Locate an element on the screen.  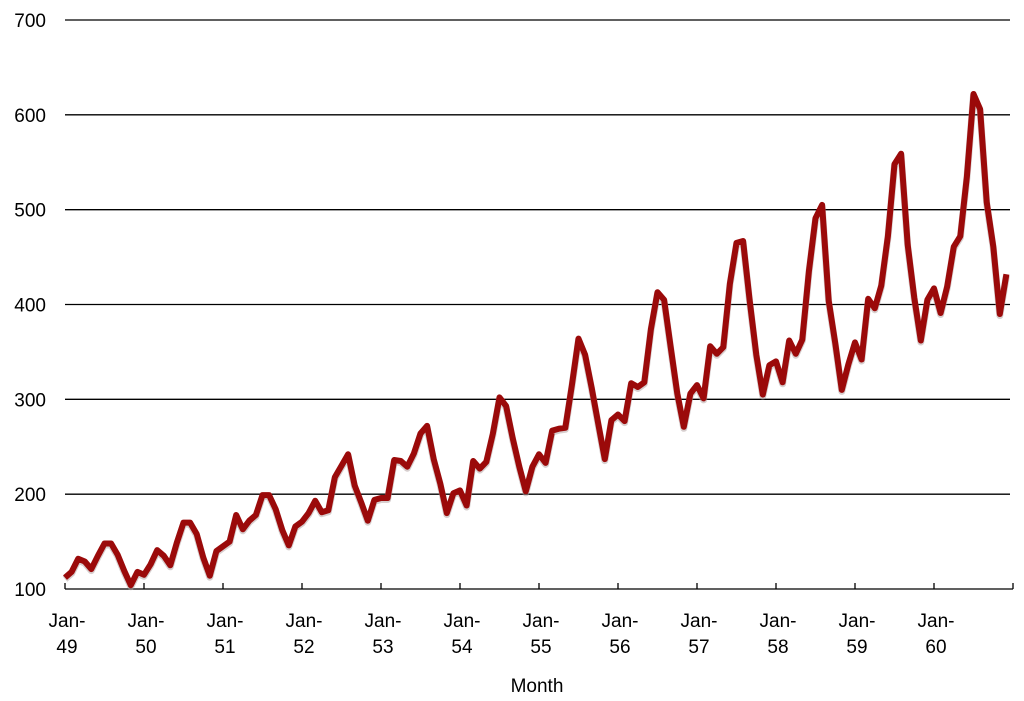
y-tick-label: 300 is located at coordinates (30, 400).